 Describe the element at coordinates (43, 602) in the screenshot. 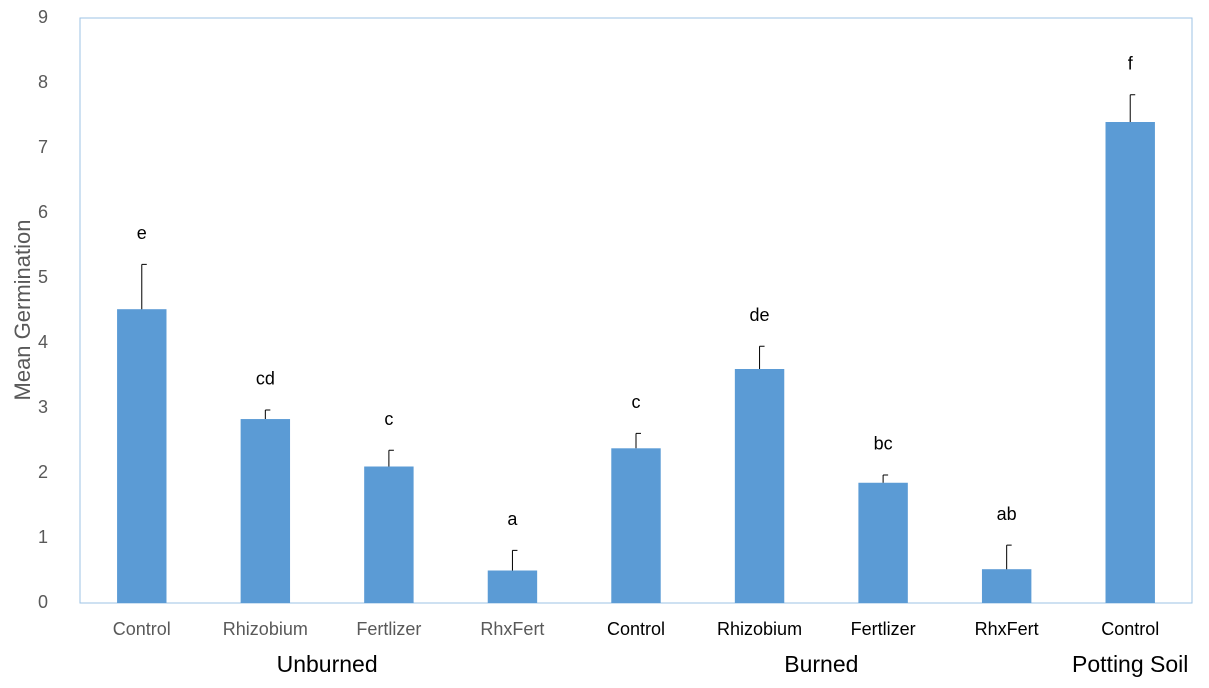

I see `y-tick-label: 0` at that location.